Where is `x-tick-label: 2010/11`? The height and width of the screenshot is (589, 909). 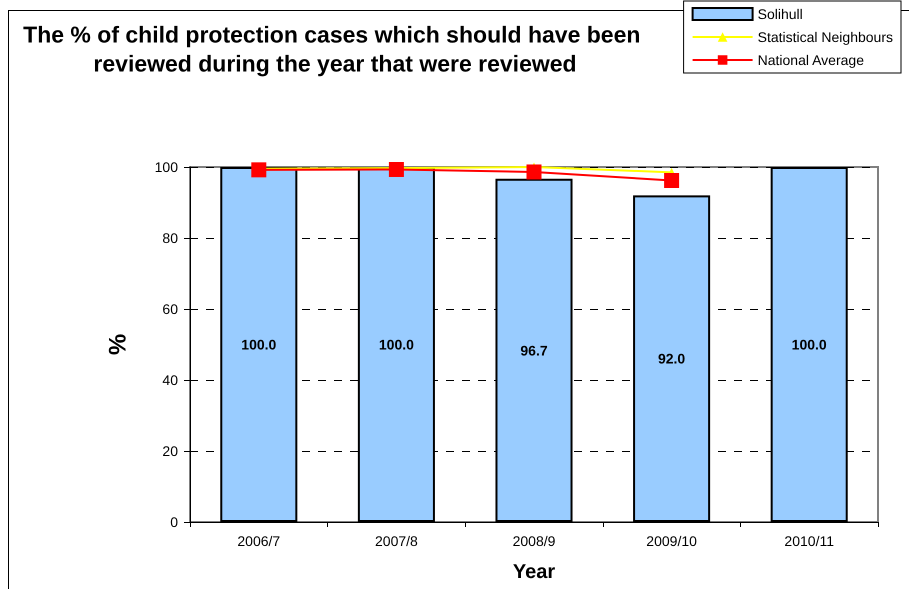 x-tick-label: 2010/11 is located at coordinates (809, 541).